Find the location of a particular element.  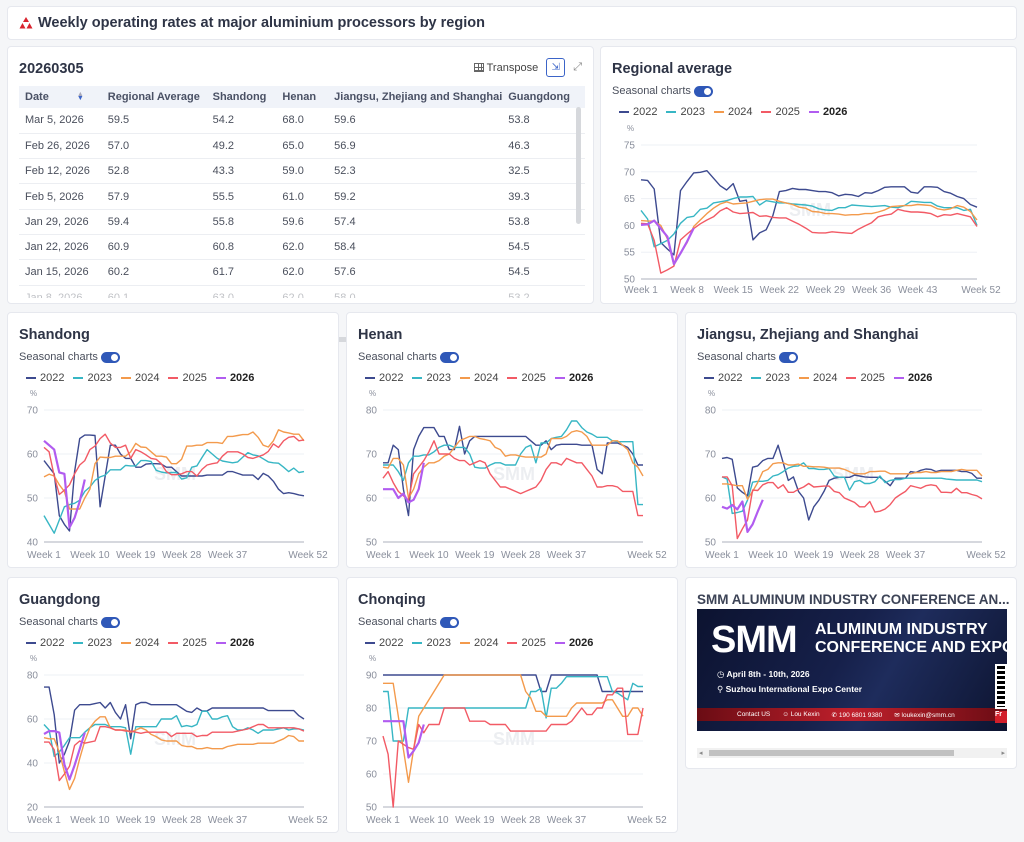

table-row: Jan 8, 2026 60.1 63.0 62.0 58.0 53.2 is located at coordinates (302, 291).